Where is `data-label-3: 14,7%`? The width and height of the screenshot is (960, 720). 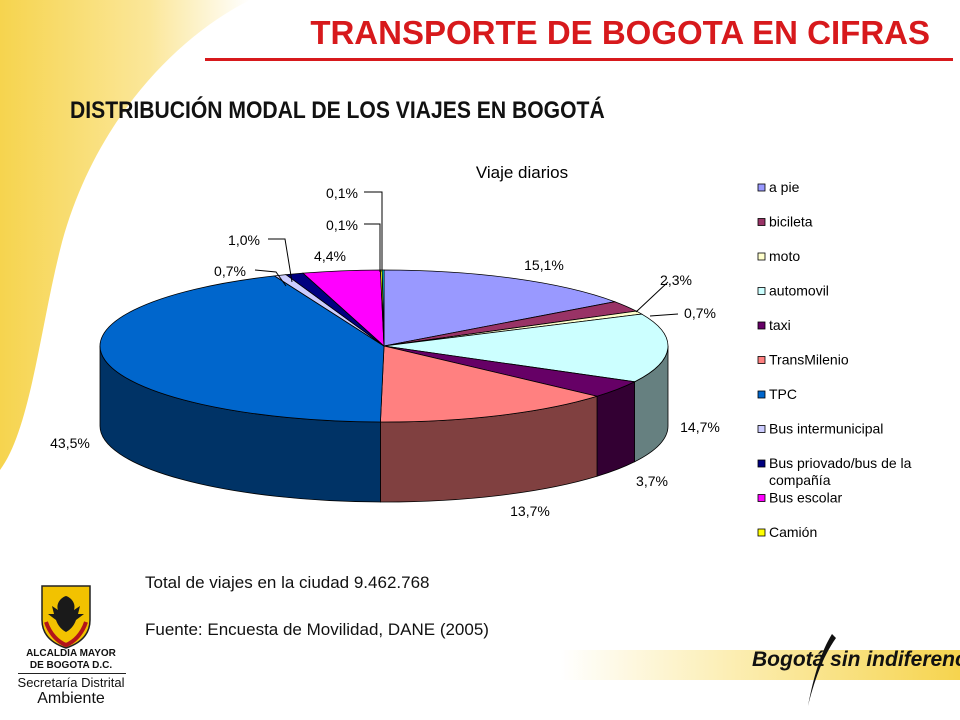 data-label-3: 14,7% is located at coordinates (700, 427).